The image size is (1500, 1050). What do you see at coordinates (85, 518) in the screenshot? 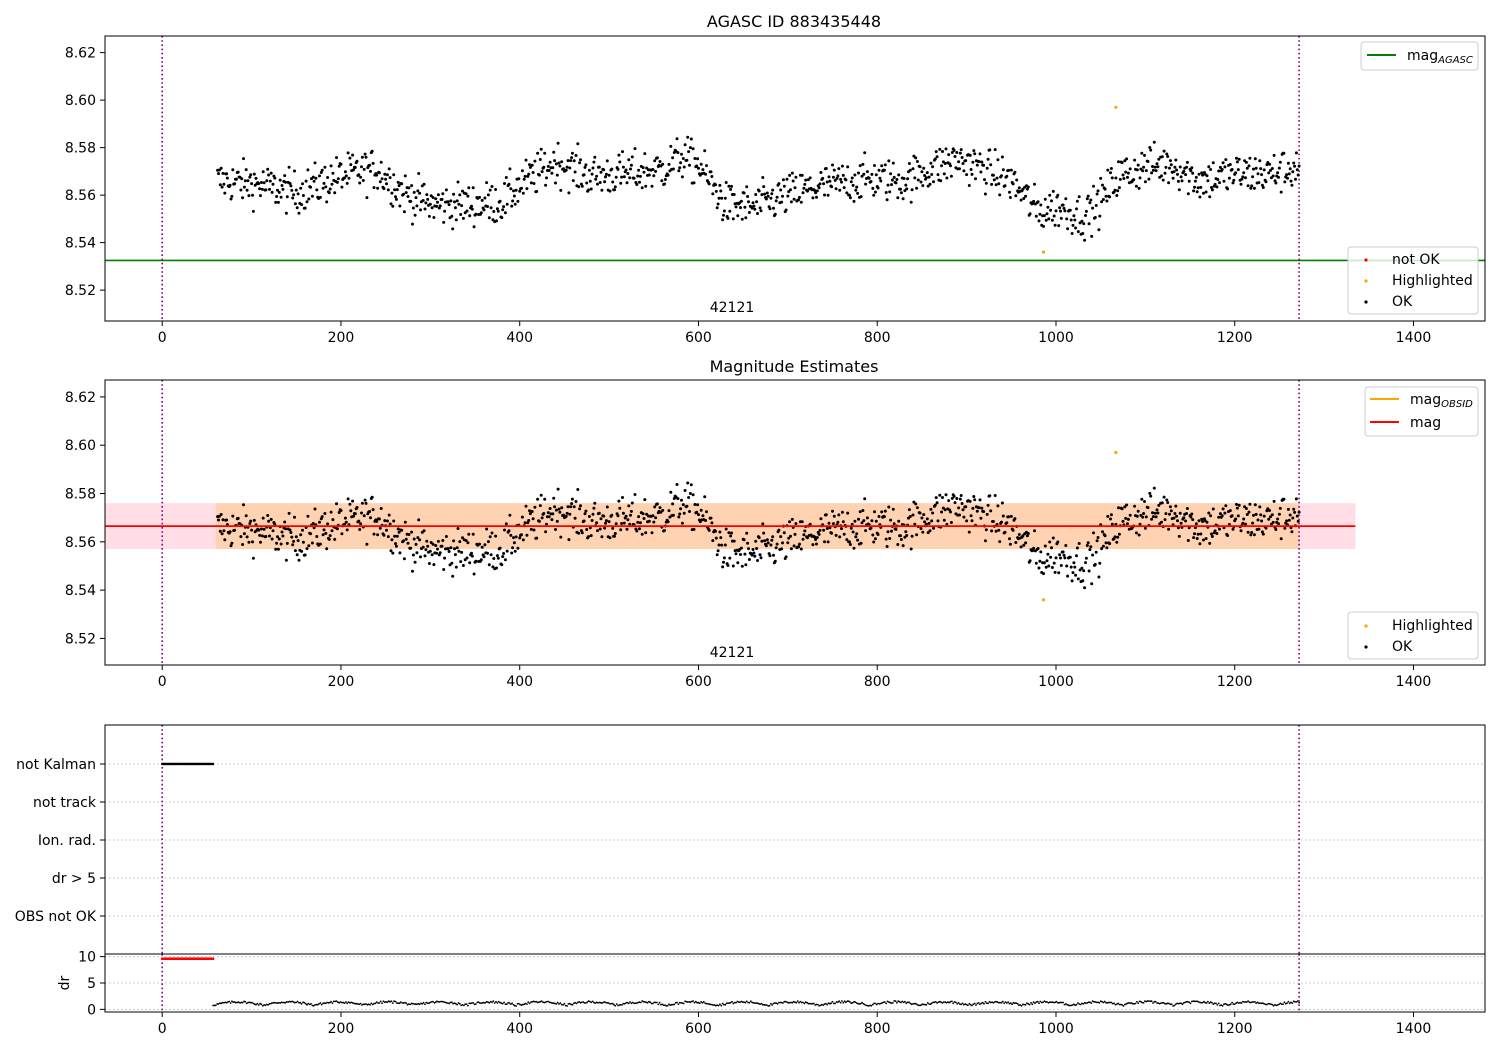
I see `panel2-y-ticks: 8.528.548.568.588.608.62` at bounding box center [85, 518].